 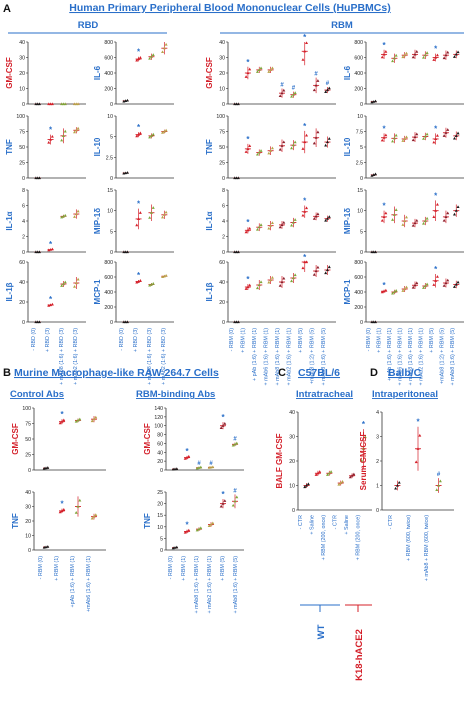 What do you see at coordinates (358, 43) in the screenshot?
I see `y-tick-label: 800` at bounding box center [358, 43].